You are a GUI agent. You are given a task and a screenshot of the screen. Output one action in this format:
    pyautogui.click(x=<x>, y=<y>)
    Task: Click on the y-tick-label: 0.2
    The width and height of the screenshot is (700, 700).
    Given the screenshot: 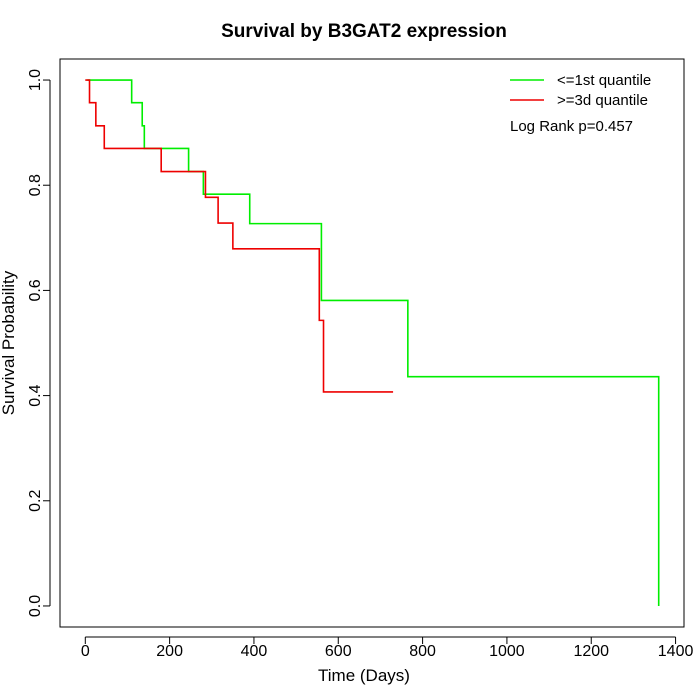 What is the action you would take?
    pyautogui.click(x=35, y=501)
    